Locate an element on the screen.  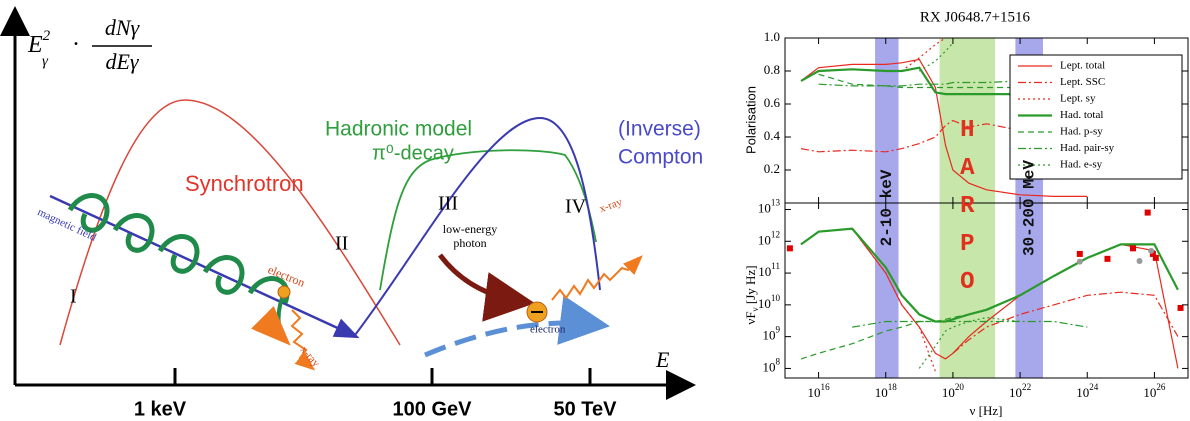
y-axis-label: Polarisation is located at coordinates (750, 120).